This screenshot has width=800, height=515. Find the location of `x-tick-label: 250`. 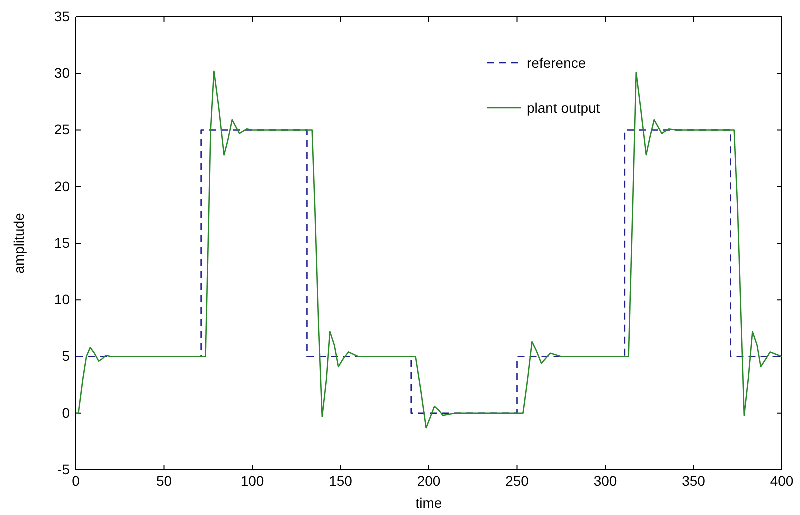

x-tick-label: 250 is located at coordinates (518, 480).